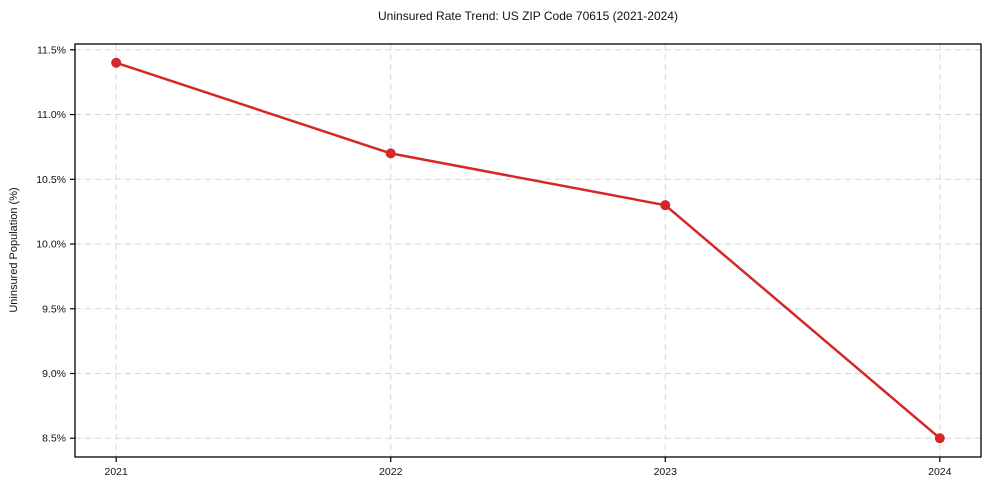  Describe the element at coordinates (51, 50) in the screenshot. I see `y-tick-label: 11.5%` at that location.